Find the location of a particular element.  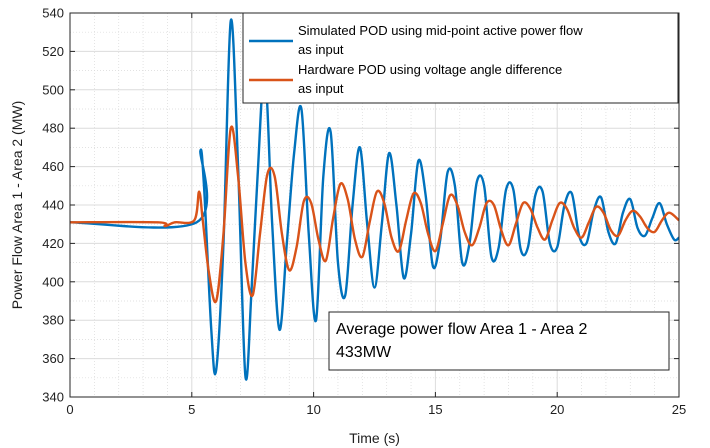

y-tick-label: 340 is located at coordinates (53, 397).